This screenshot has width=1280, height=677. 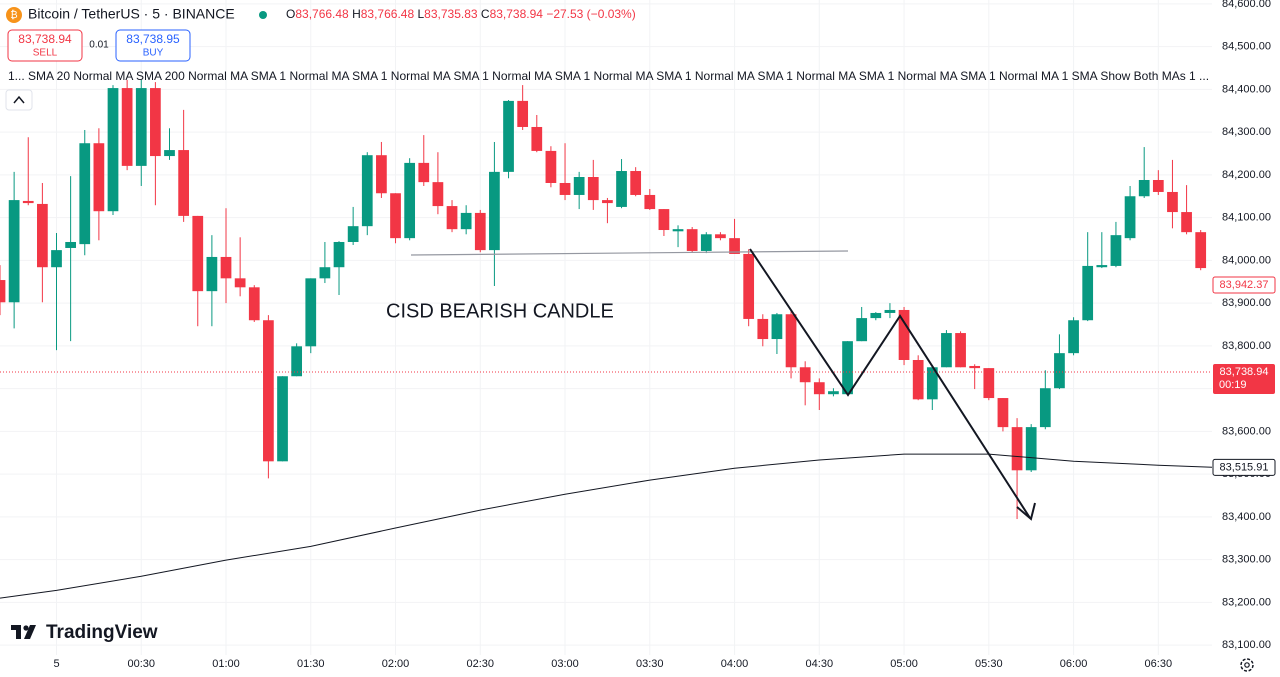 What do you see at coordinates (517, 14) in the screenshot?
I see `ohlc-value: 83,738.94` at bounding box center [517, 14].